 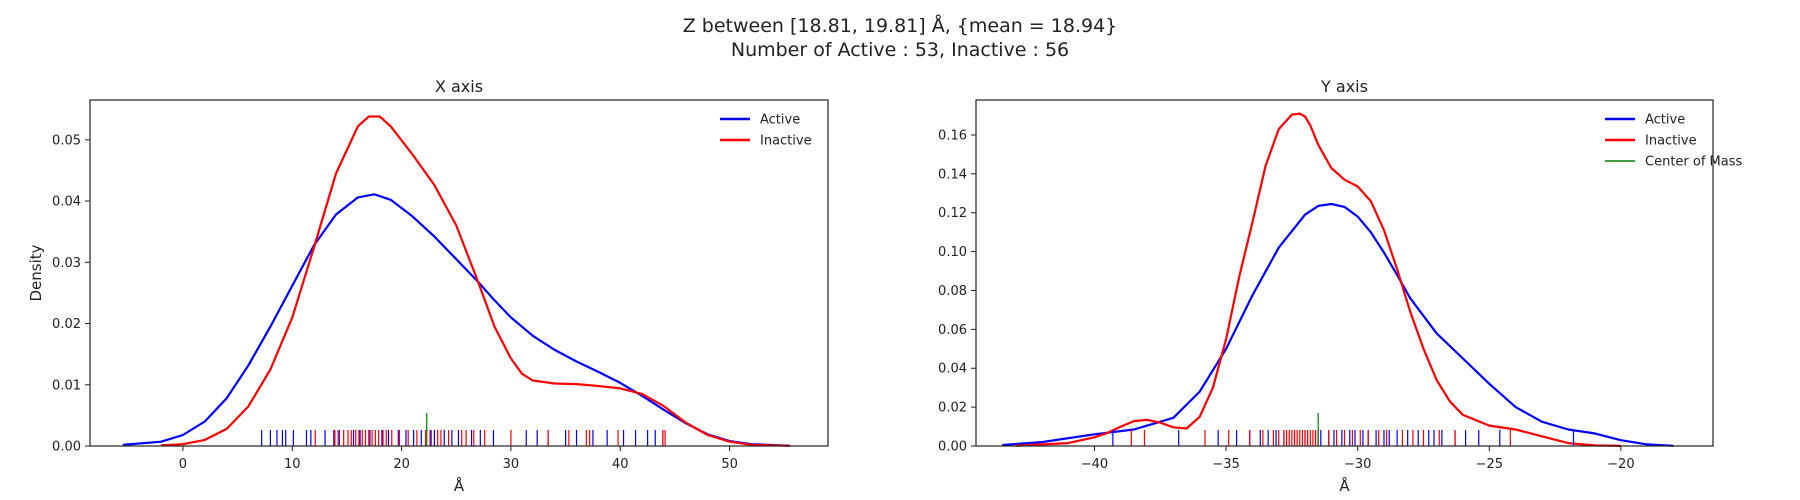 I want to click on y-tick-label: 0.12, so click(x=952, y=213).